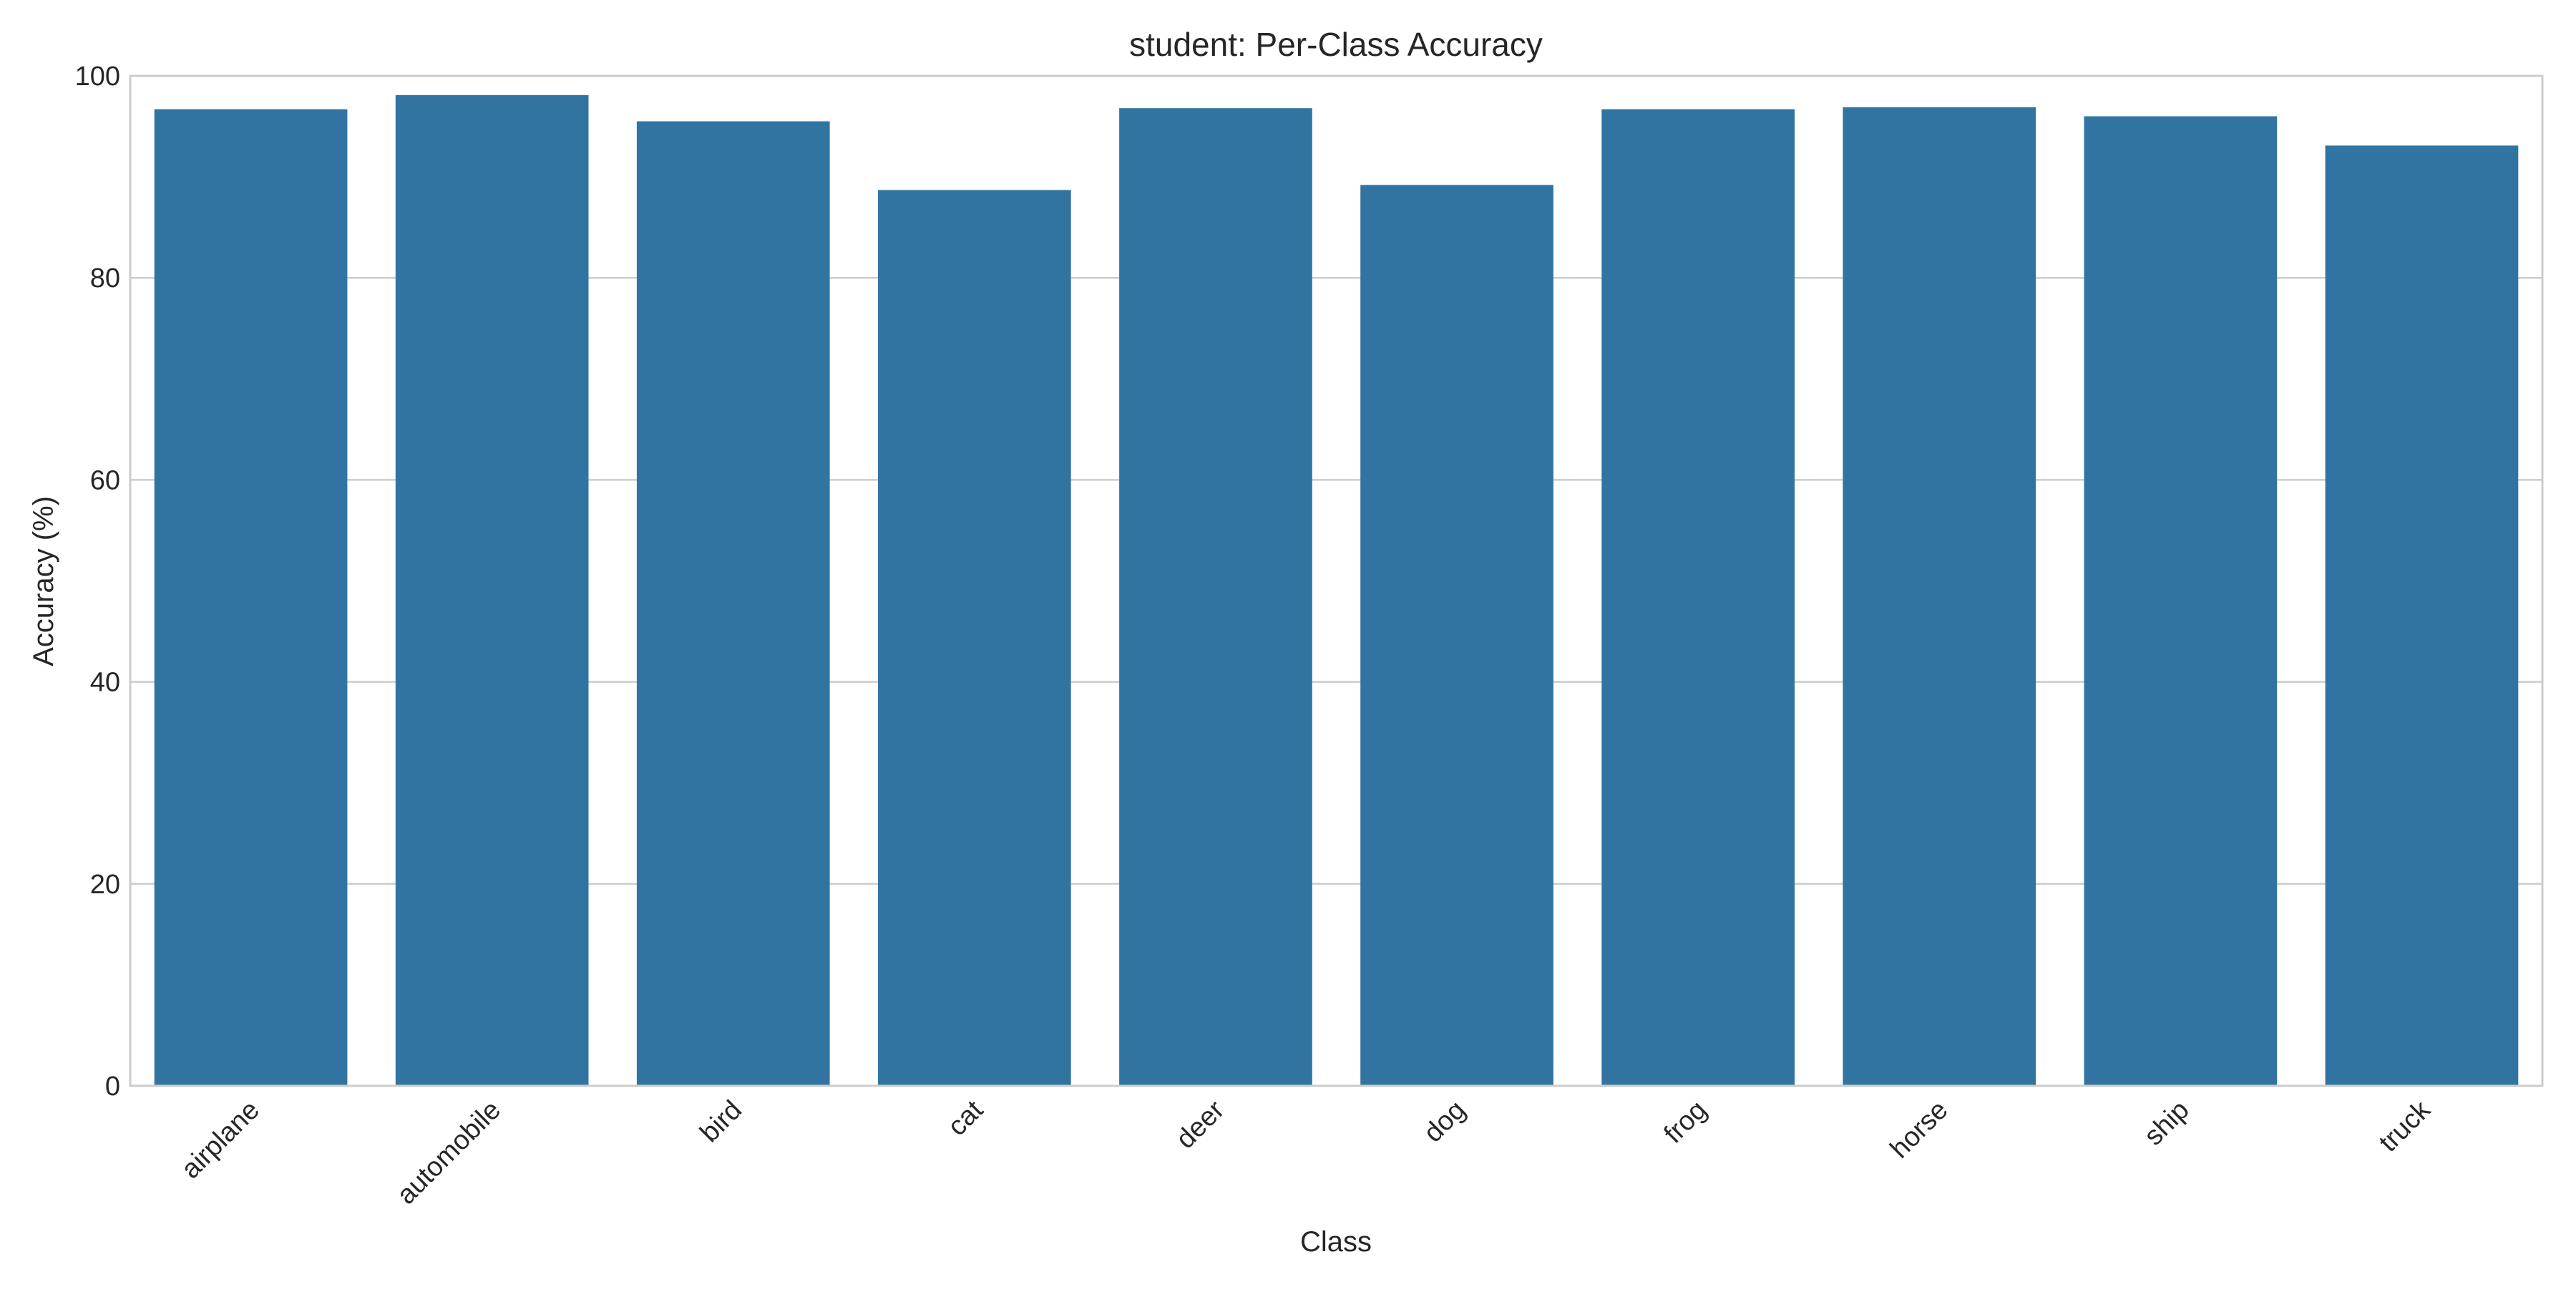 The image size is (2576, 1292). What do you see at coordinates (251, 598) in the screenshot?
I see `bar-airplane` at bounding box center [251, 598].